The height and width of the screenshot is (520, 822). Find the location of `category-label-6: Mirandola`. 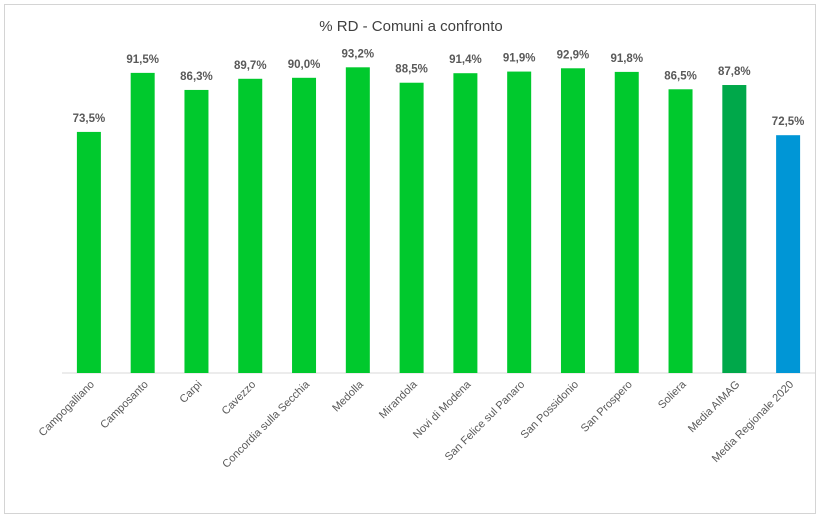

category-label-6: Mirandola is located at coordinates (398, 399).